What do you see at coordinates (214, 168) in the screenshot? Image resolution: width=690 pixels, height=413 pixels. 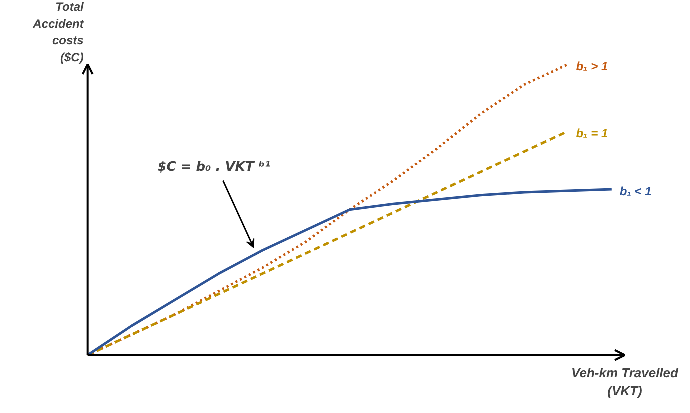 I see `annotation: $C = b₀ . VKT ᵇ¹` at bounding box center [214, 168].